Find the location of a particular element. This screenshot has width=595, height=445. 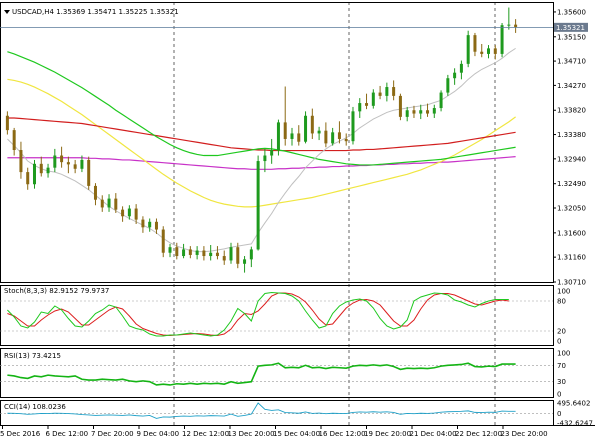

stoch-level-label: 20 is located at coordinates (561, 332).